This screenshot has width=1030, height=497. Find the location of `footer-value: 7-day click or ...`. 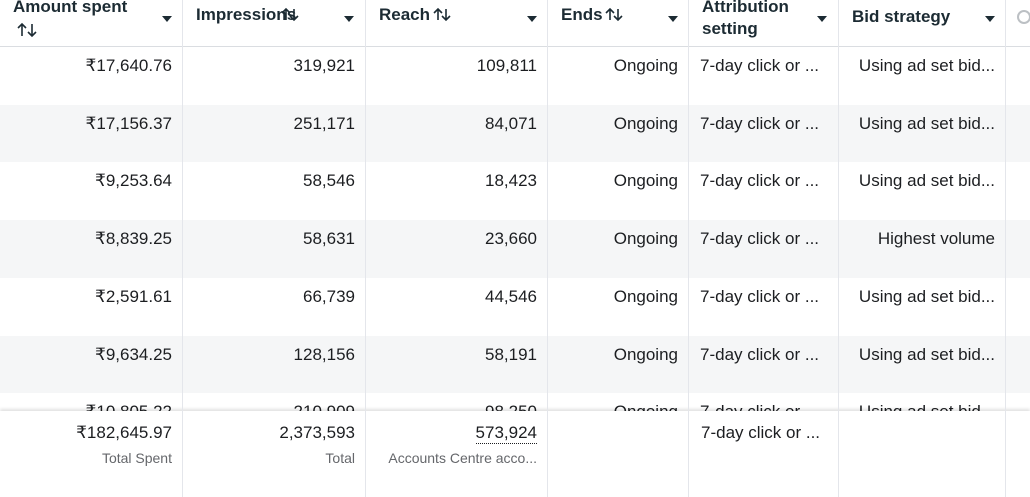

footer-value: 7-day click or ... is located at coordinates (761, 432).